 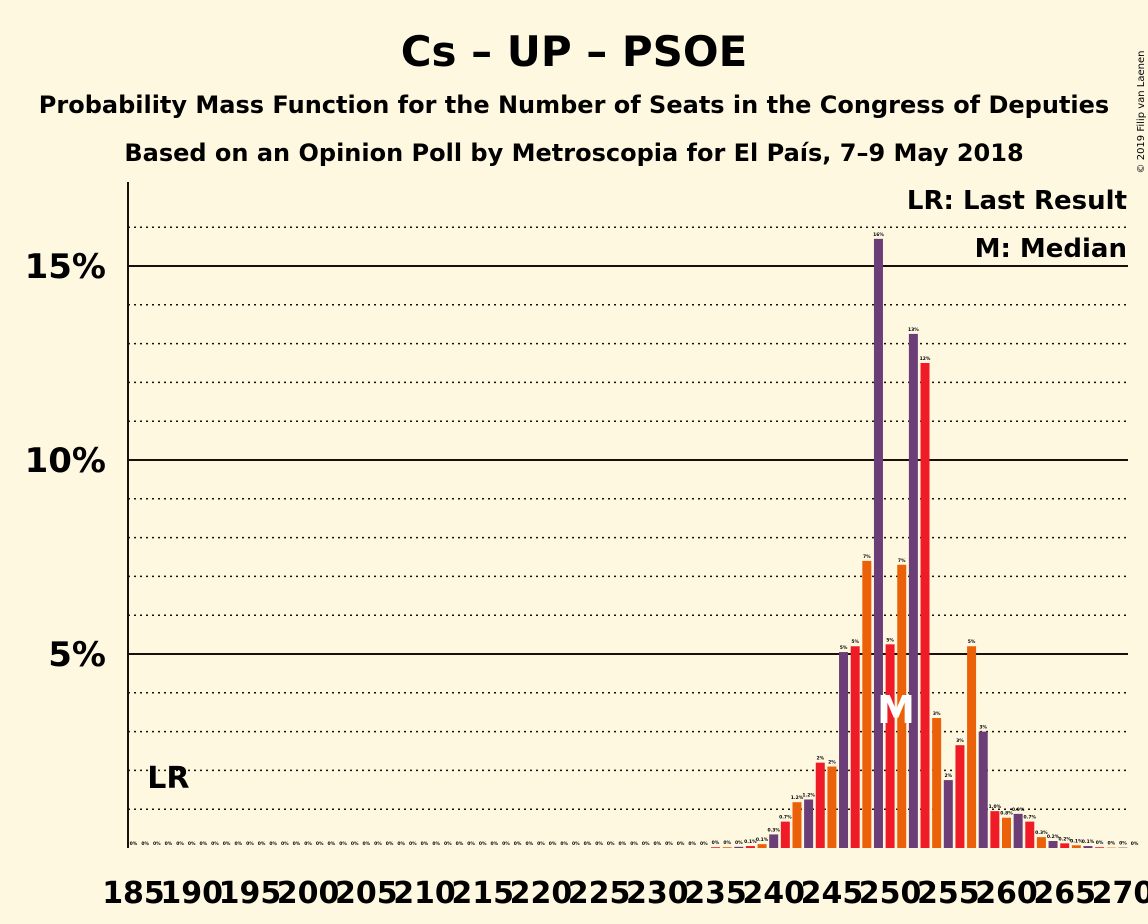 I want to click on y-axis-ticks: 5% 10% 15%, so click(x=65, y=461).